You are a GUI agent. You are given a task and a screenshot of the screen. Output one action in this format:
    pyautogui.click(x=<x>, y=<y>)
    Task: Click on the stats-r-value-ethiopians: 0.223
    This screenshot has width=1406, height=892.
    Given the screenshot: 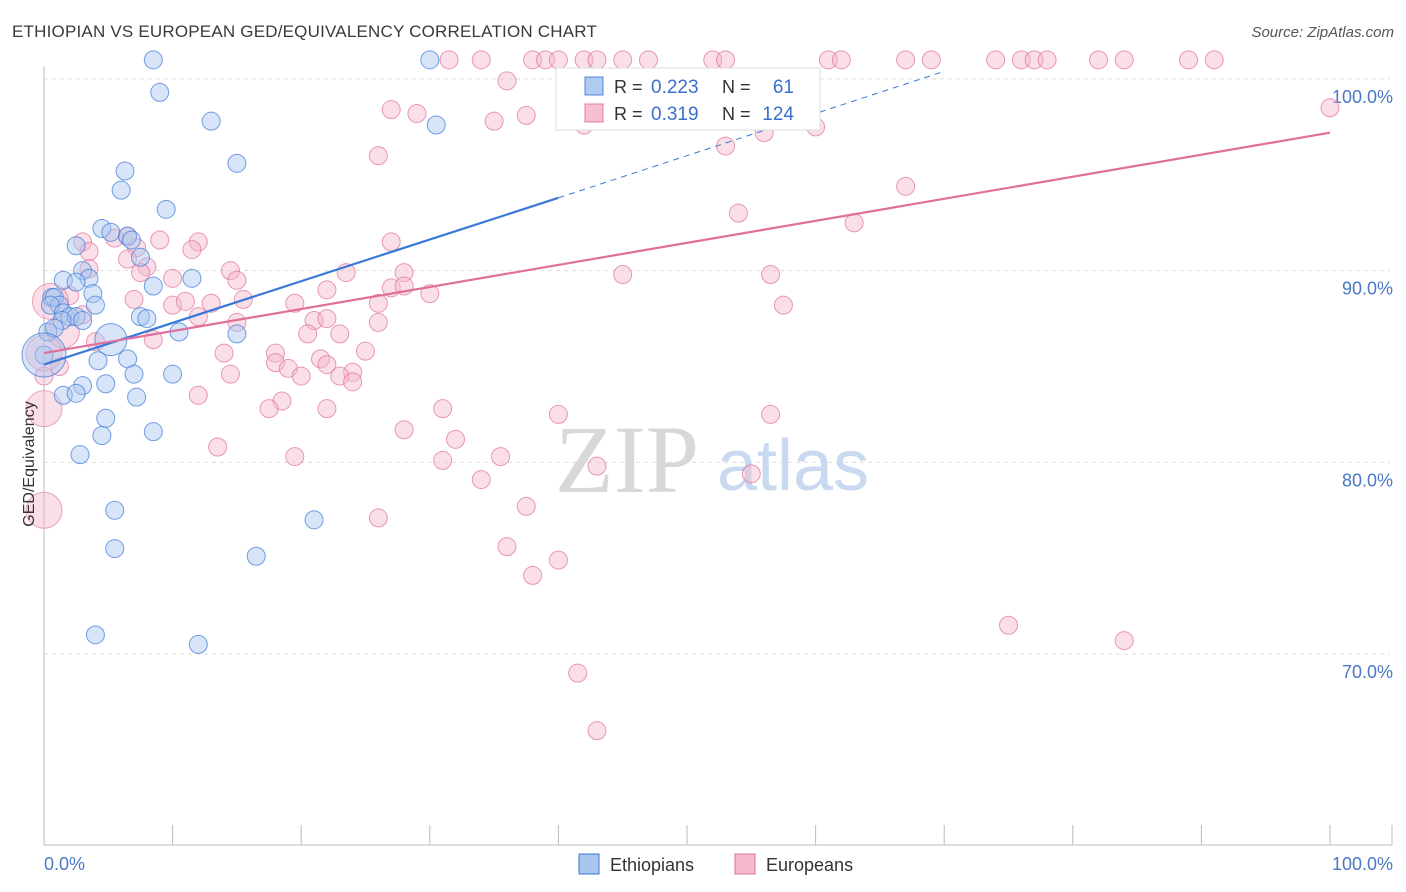 What is the action you would take?
    pyautogui.click(x=675, y=87)
    